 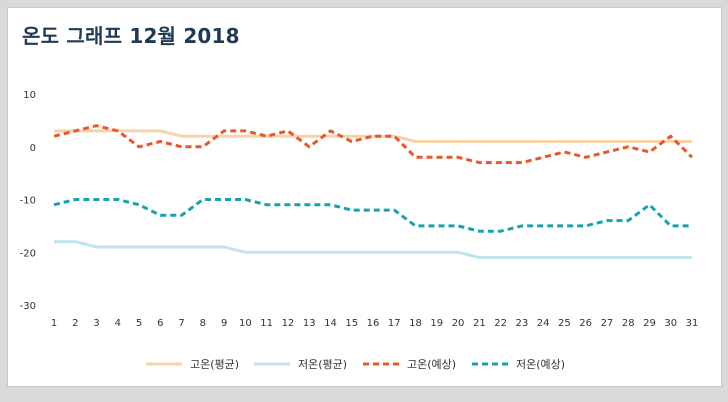 I want to click on x-tick-label: 29, so click(x=649, y=323).